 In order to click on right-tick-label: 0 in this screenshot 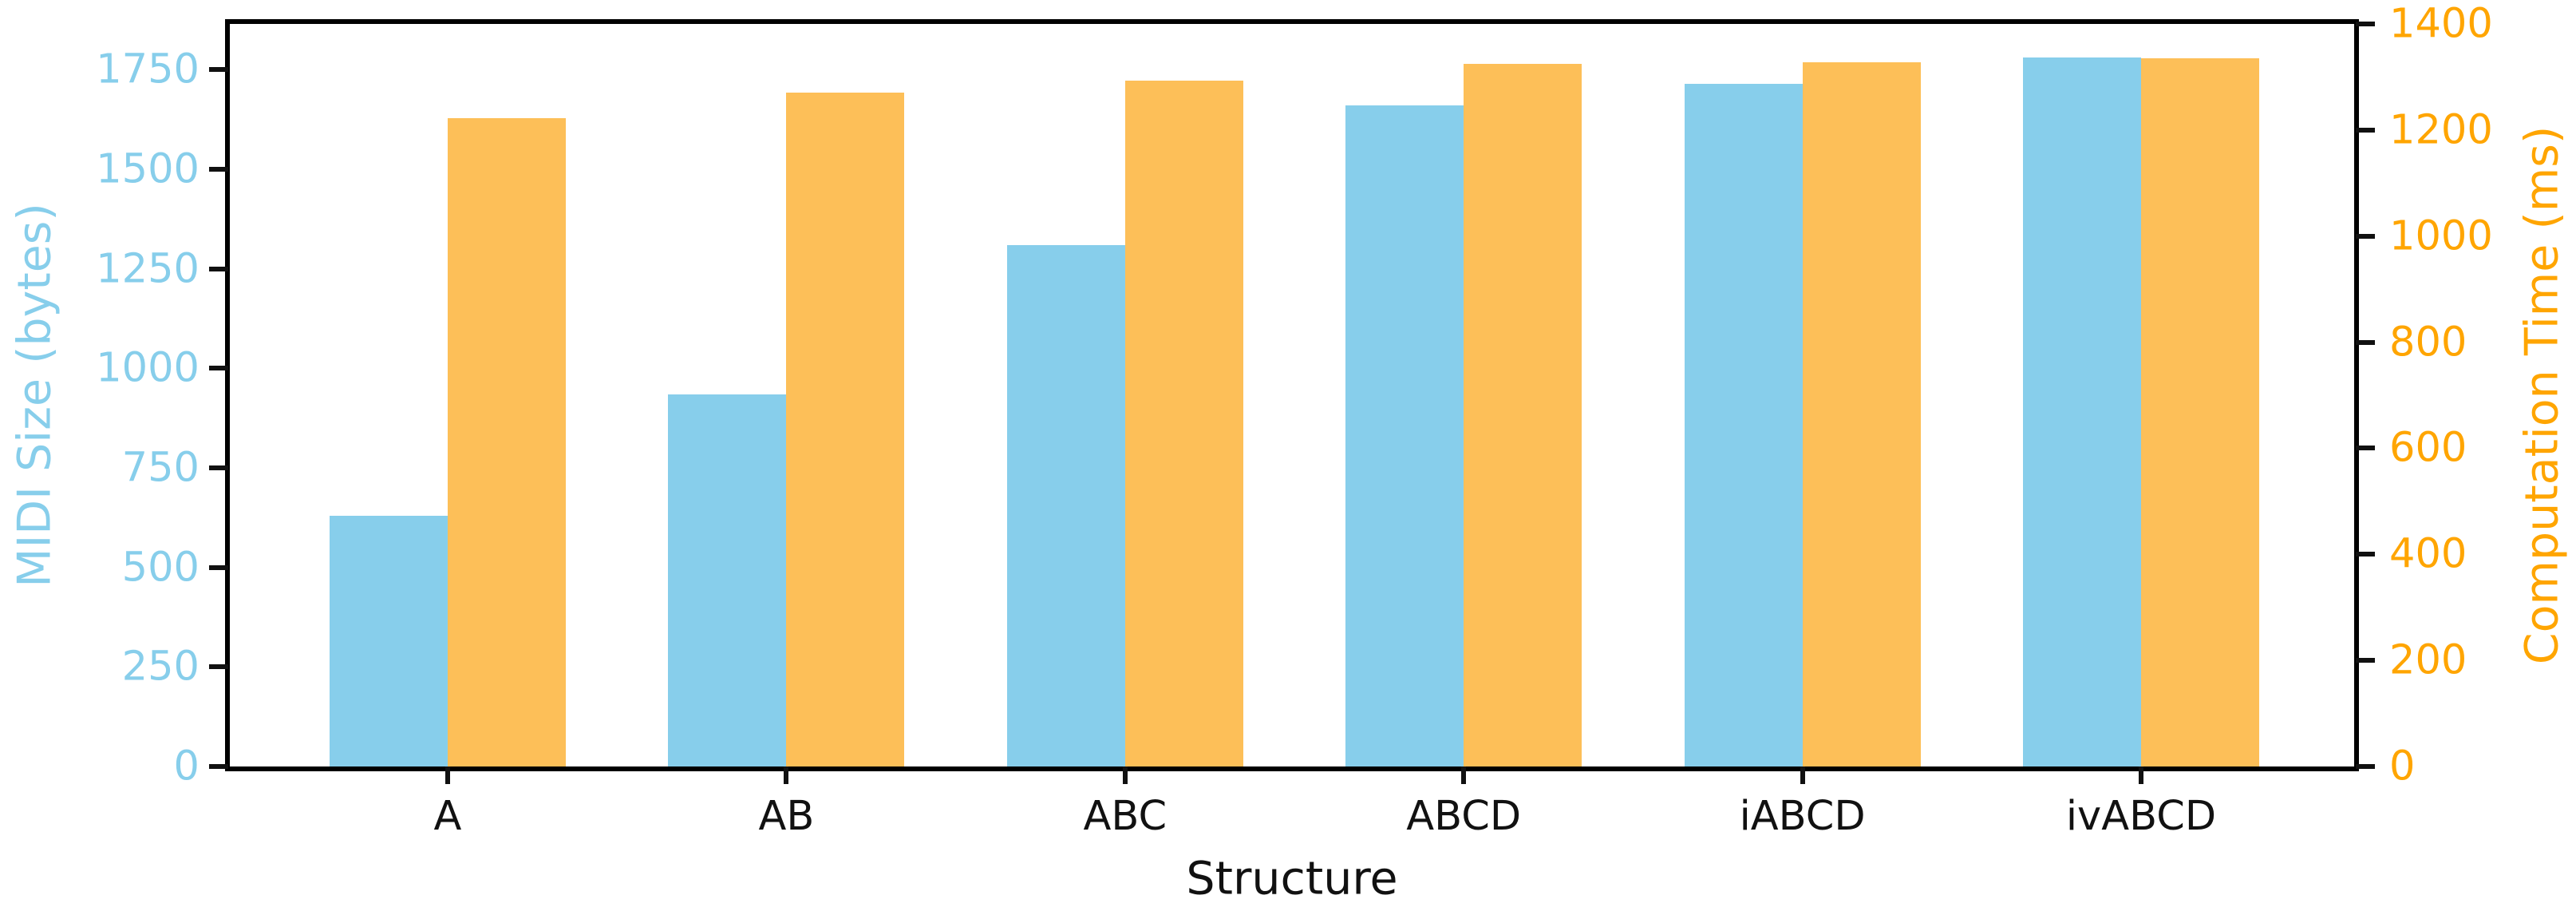, I will do `click(2402, 766)`.